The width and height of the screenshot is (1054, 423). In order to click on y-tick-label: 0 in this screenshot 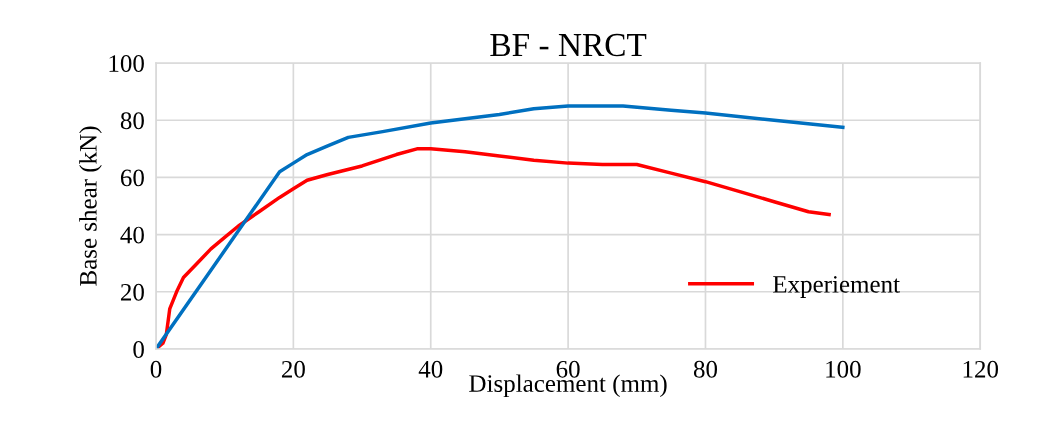, I will do `click(138, 349)`.